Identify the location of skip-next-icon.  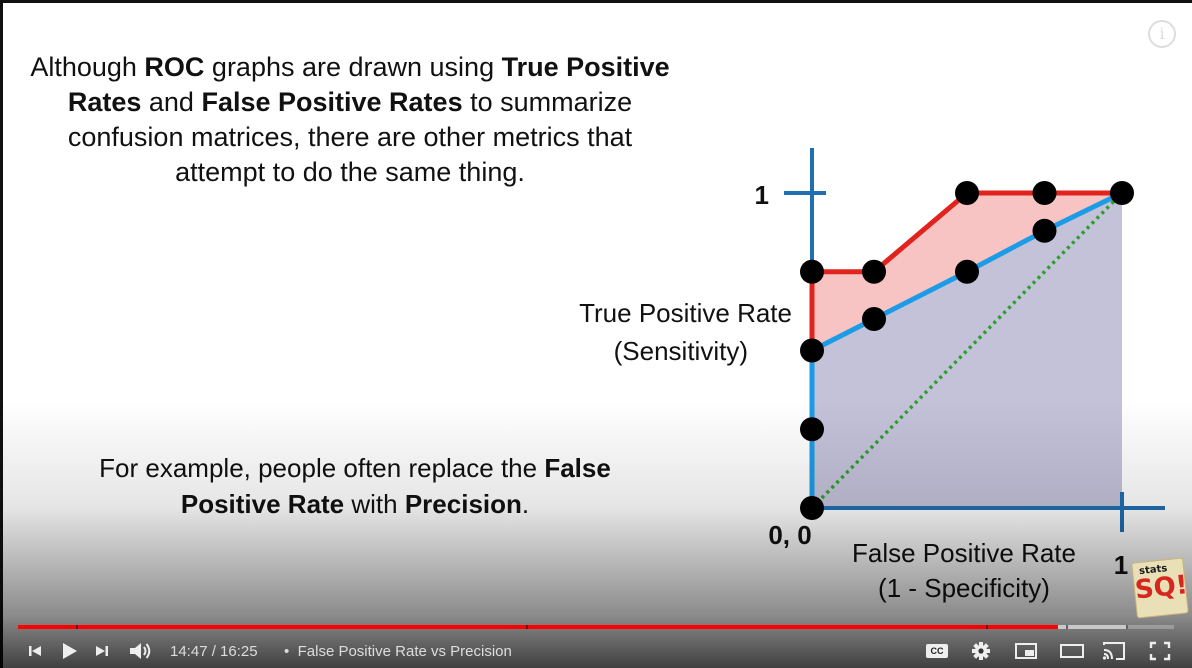
(102, 651).